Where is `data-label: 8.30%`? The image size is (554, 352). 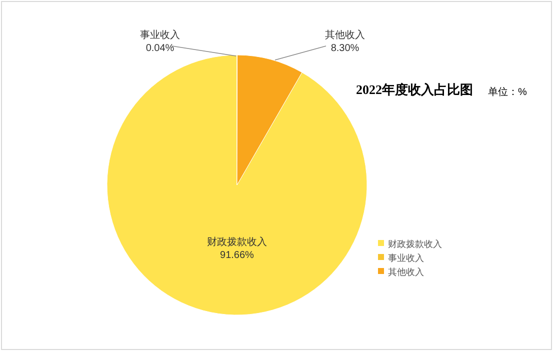
data-label: 8.30% is located at coordinates (345, 48).